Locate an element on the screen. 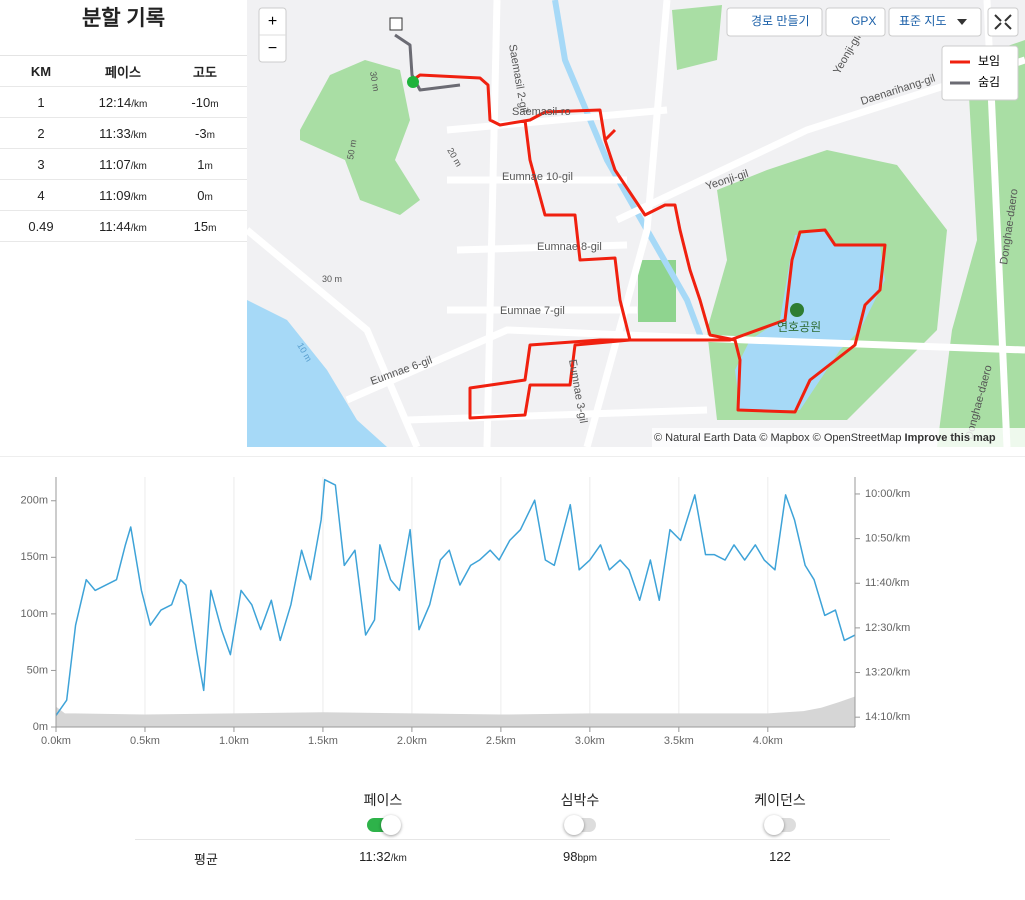 The width and height of the screenshot is (1025, 900). street-label: Saemasil-ro is located at coordinates (541, 112).